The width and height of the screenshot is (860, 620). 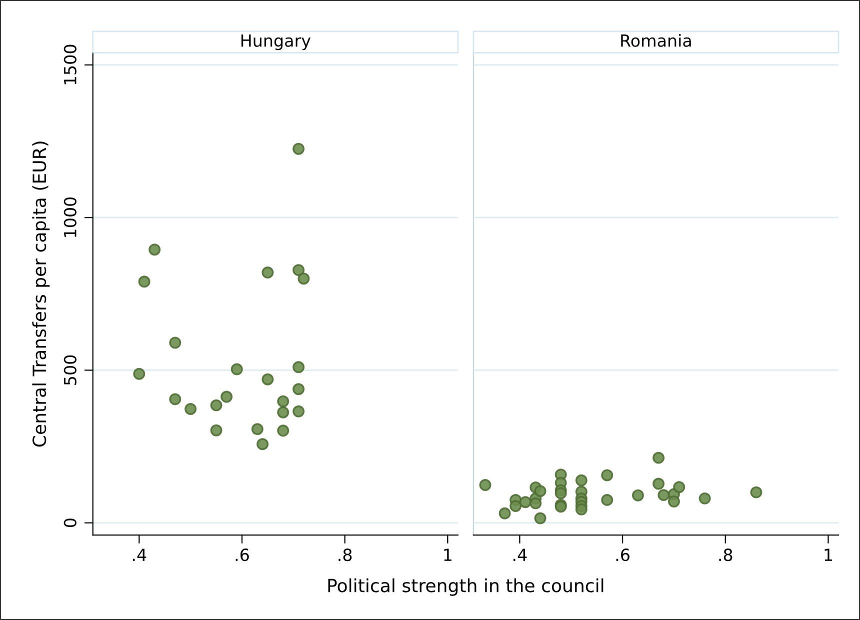 I want to click on x-axis-title: Political strength in the council, so click(x=466, y=587).